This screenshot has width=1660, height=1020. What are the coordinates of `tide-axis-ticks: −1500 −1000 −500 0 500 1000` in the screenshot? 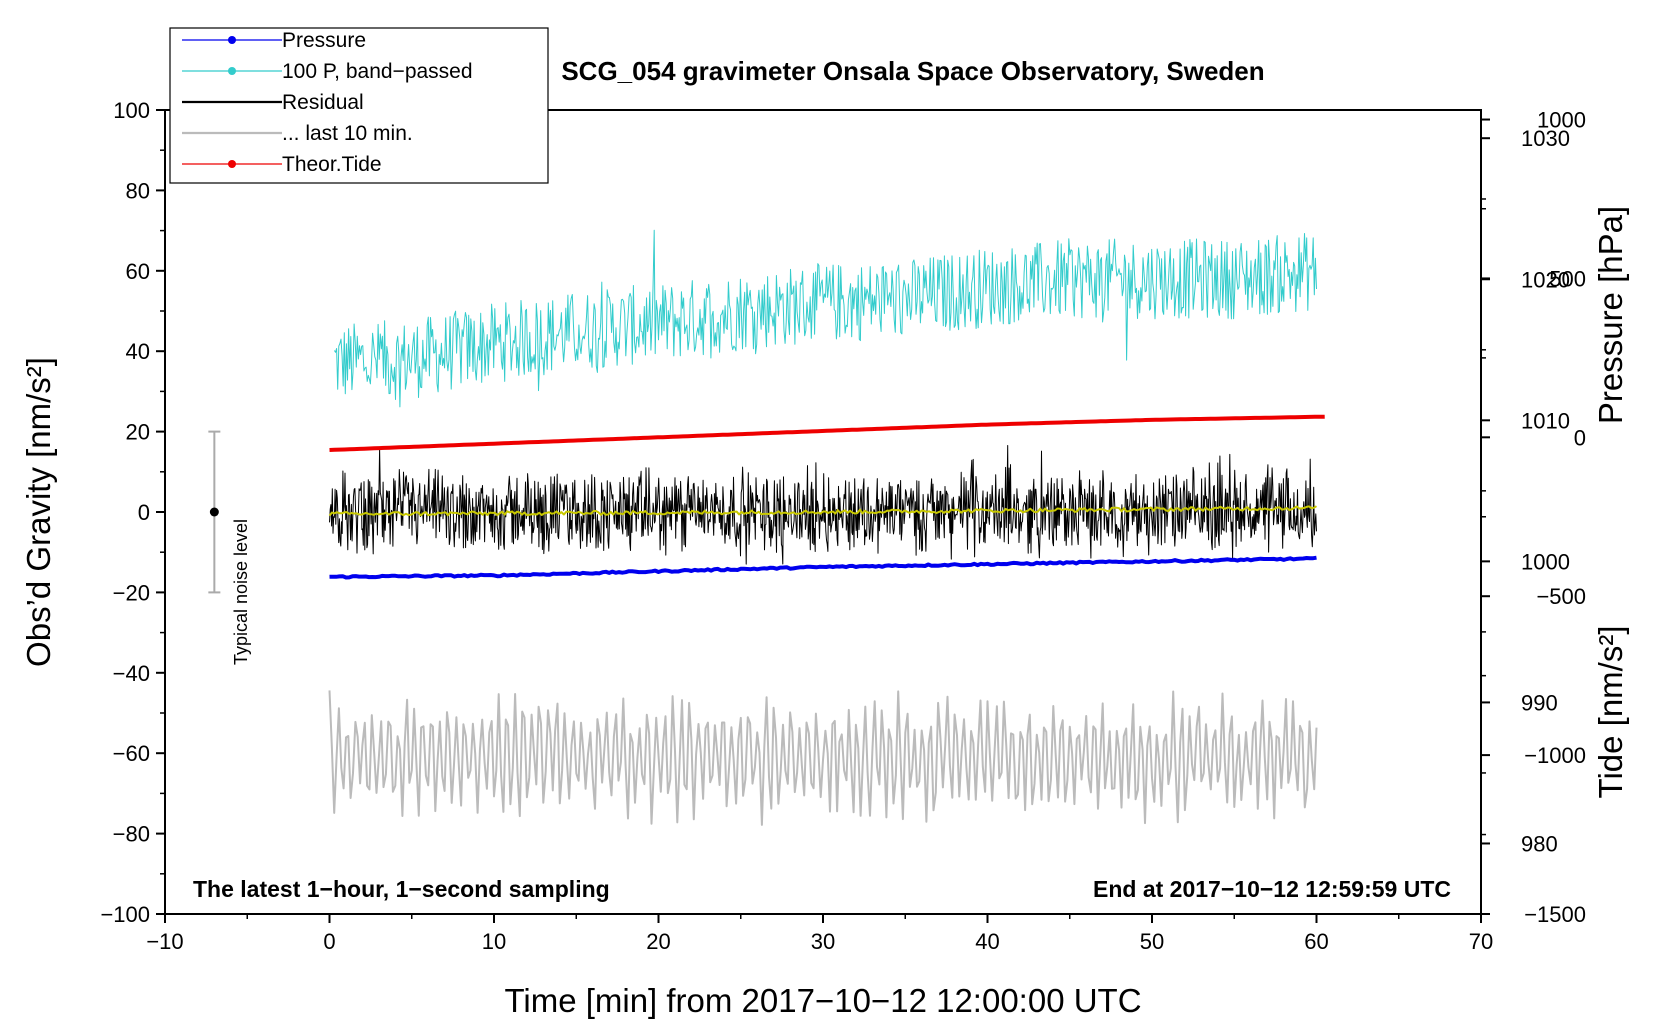 It's located at (1533, 517).